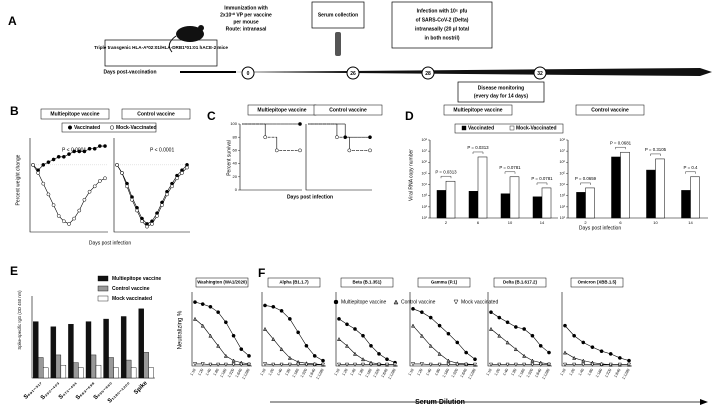 This screenshot has height=416, width=720. I want to click on chart-title: Delta (B.1.617.2), so click(520, 282).